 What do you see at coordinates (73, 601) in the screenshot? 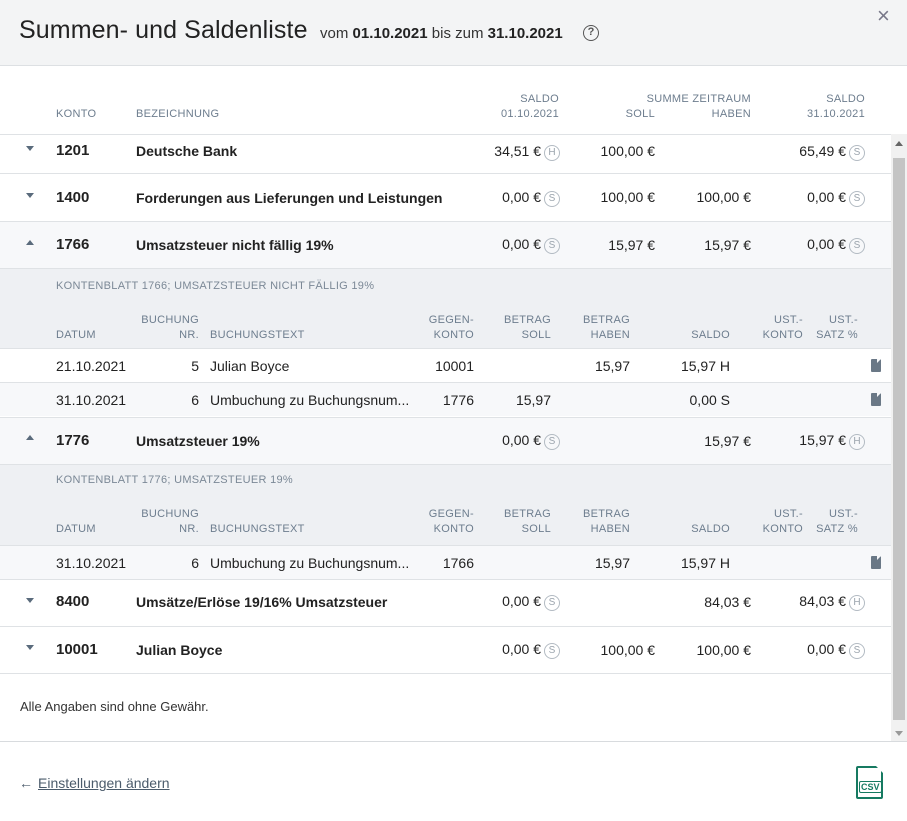
I see `account-number: 8400` at bounding box center [73, 601].